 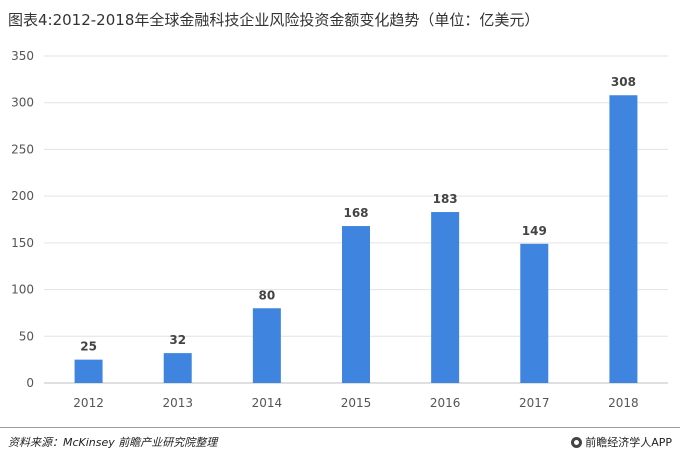 What do you see at coordinates (623, 82) in the screenshot?
I see `data-label: 308` at bounding box center [623, 82].